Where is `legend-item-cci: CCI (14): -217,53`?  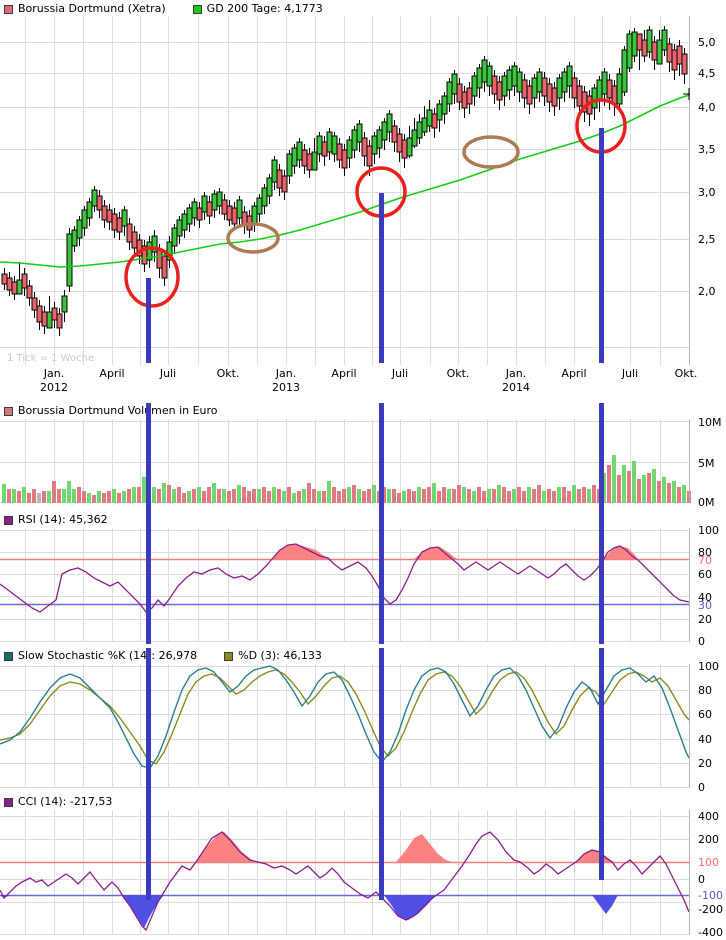 legend-item-cci: CCI (14): -217,53 is located at coordinates (58, 802).